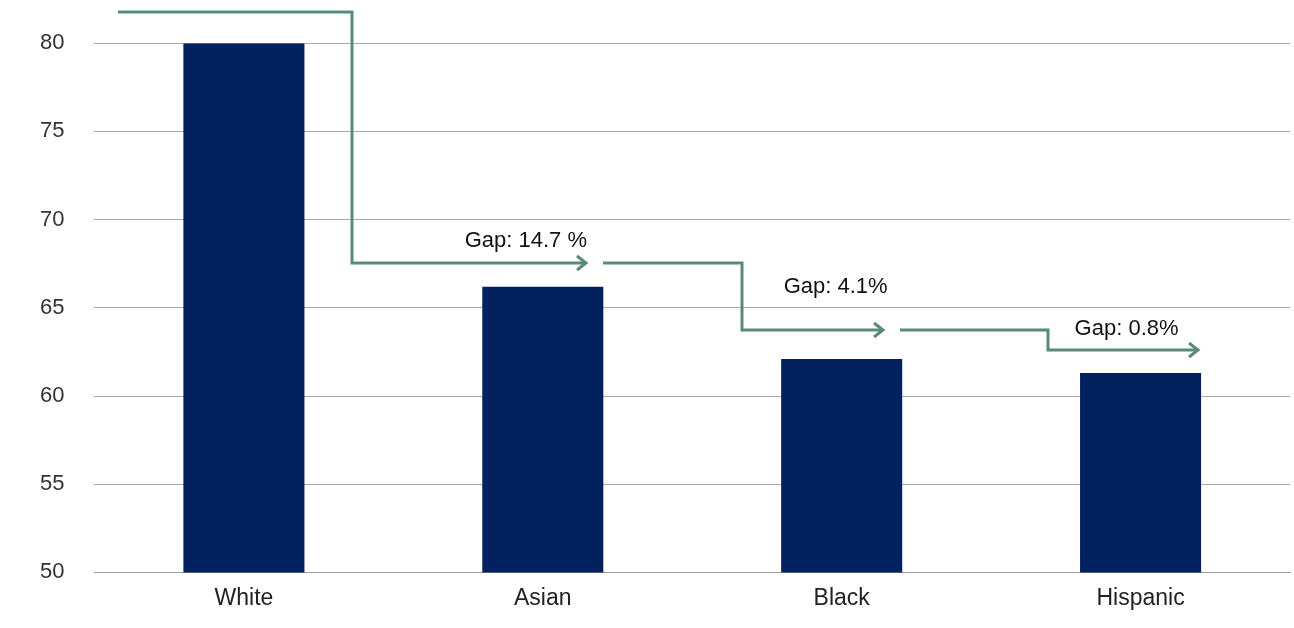  Describe the element at coordinates (52, 571) in the screenshot. I see `y-tick-label: 50` at that location.